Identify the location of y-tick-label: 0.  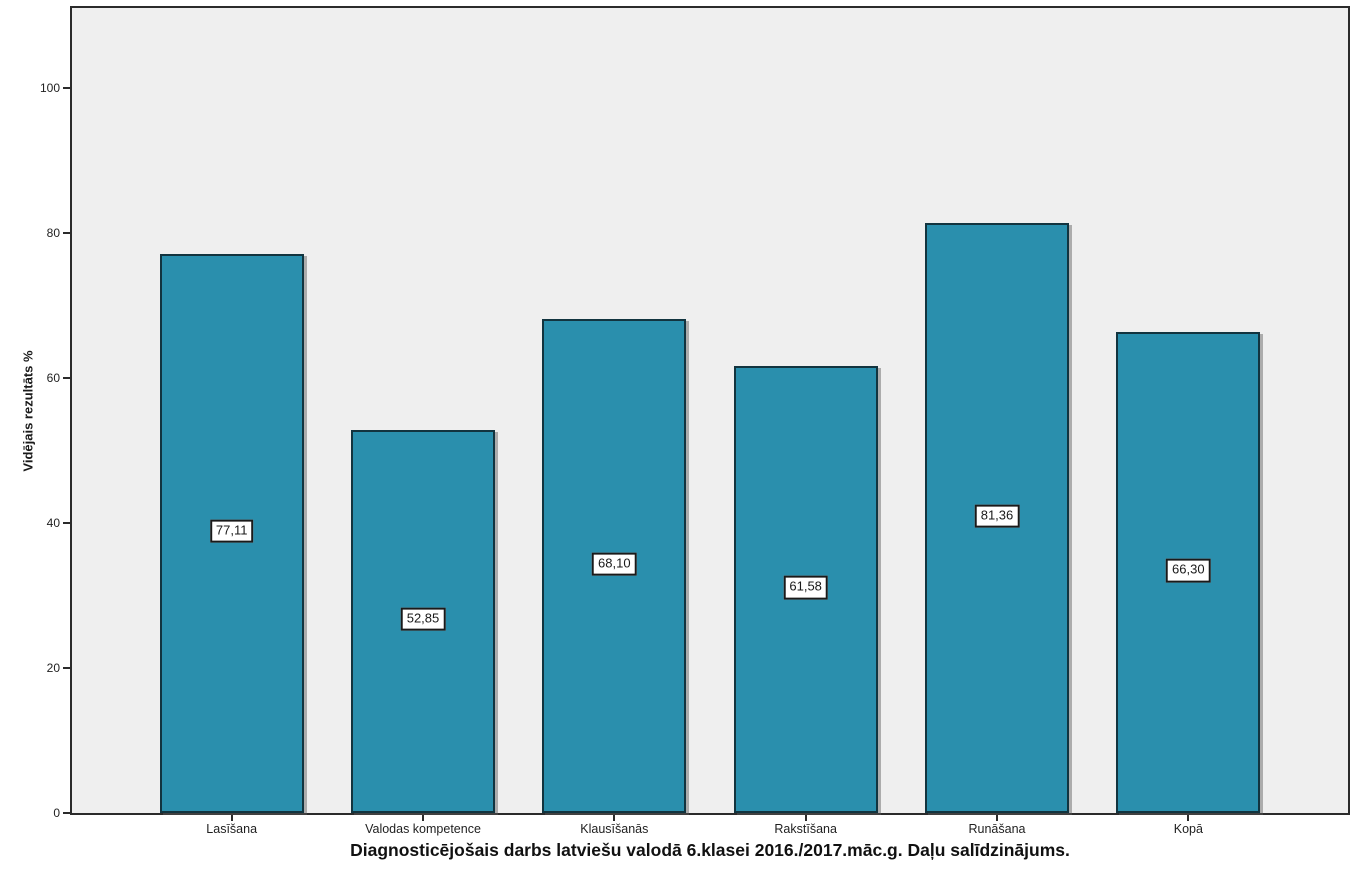
(56, 813).